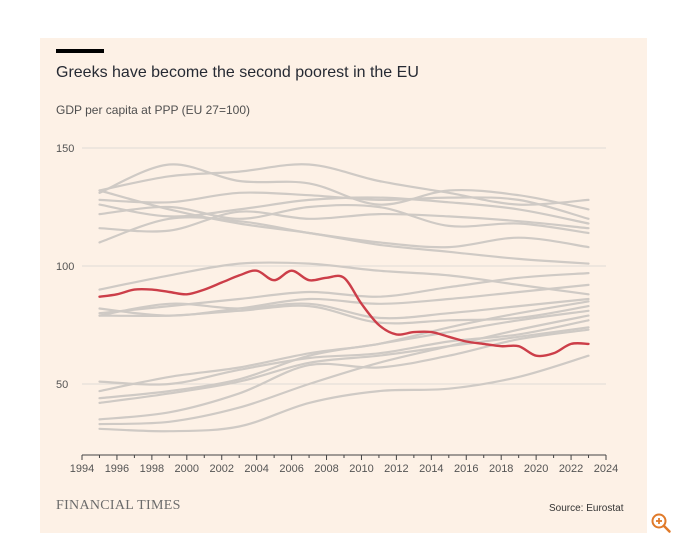  What do you see at coordinates (256, 469) in the screenshot?
I see `x-tick-label: 2004` at bounding box center [256, 469].